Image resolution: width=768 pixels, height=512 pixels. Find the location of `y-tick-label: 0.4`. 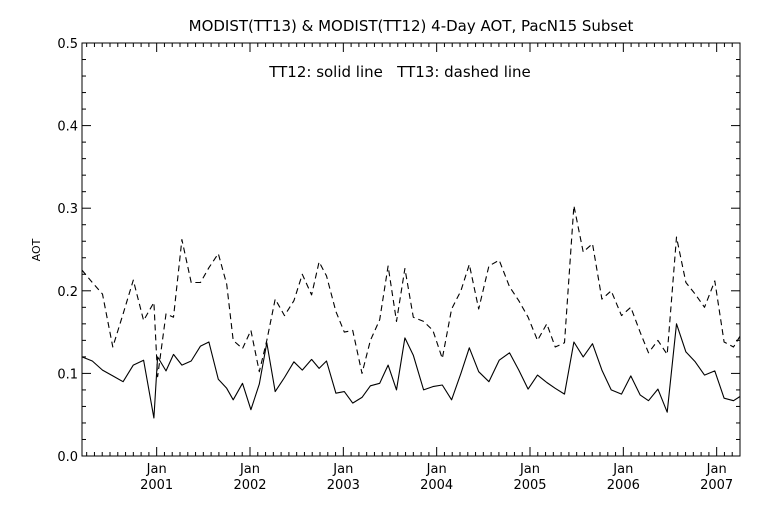

y-tick-label: 0.4 is located at coordinates (67, 127).